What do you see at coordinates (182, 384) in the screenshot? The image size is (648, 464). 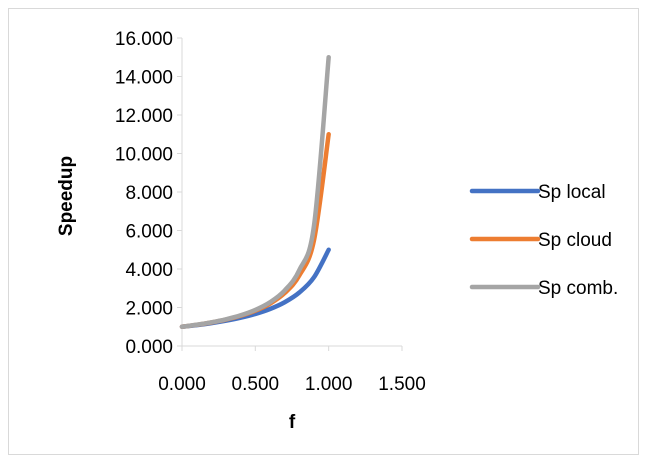 I see `x-tick-label: 0.000` at bounding box center [182, 384].